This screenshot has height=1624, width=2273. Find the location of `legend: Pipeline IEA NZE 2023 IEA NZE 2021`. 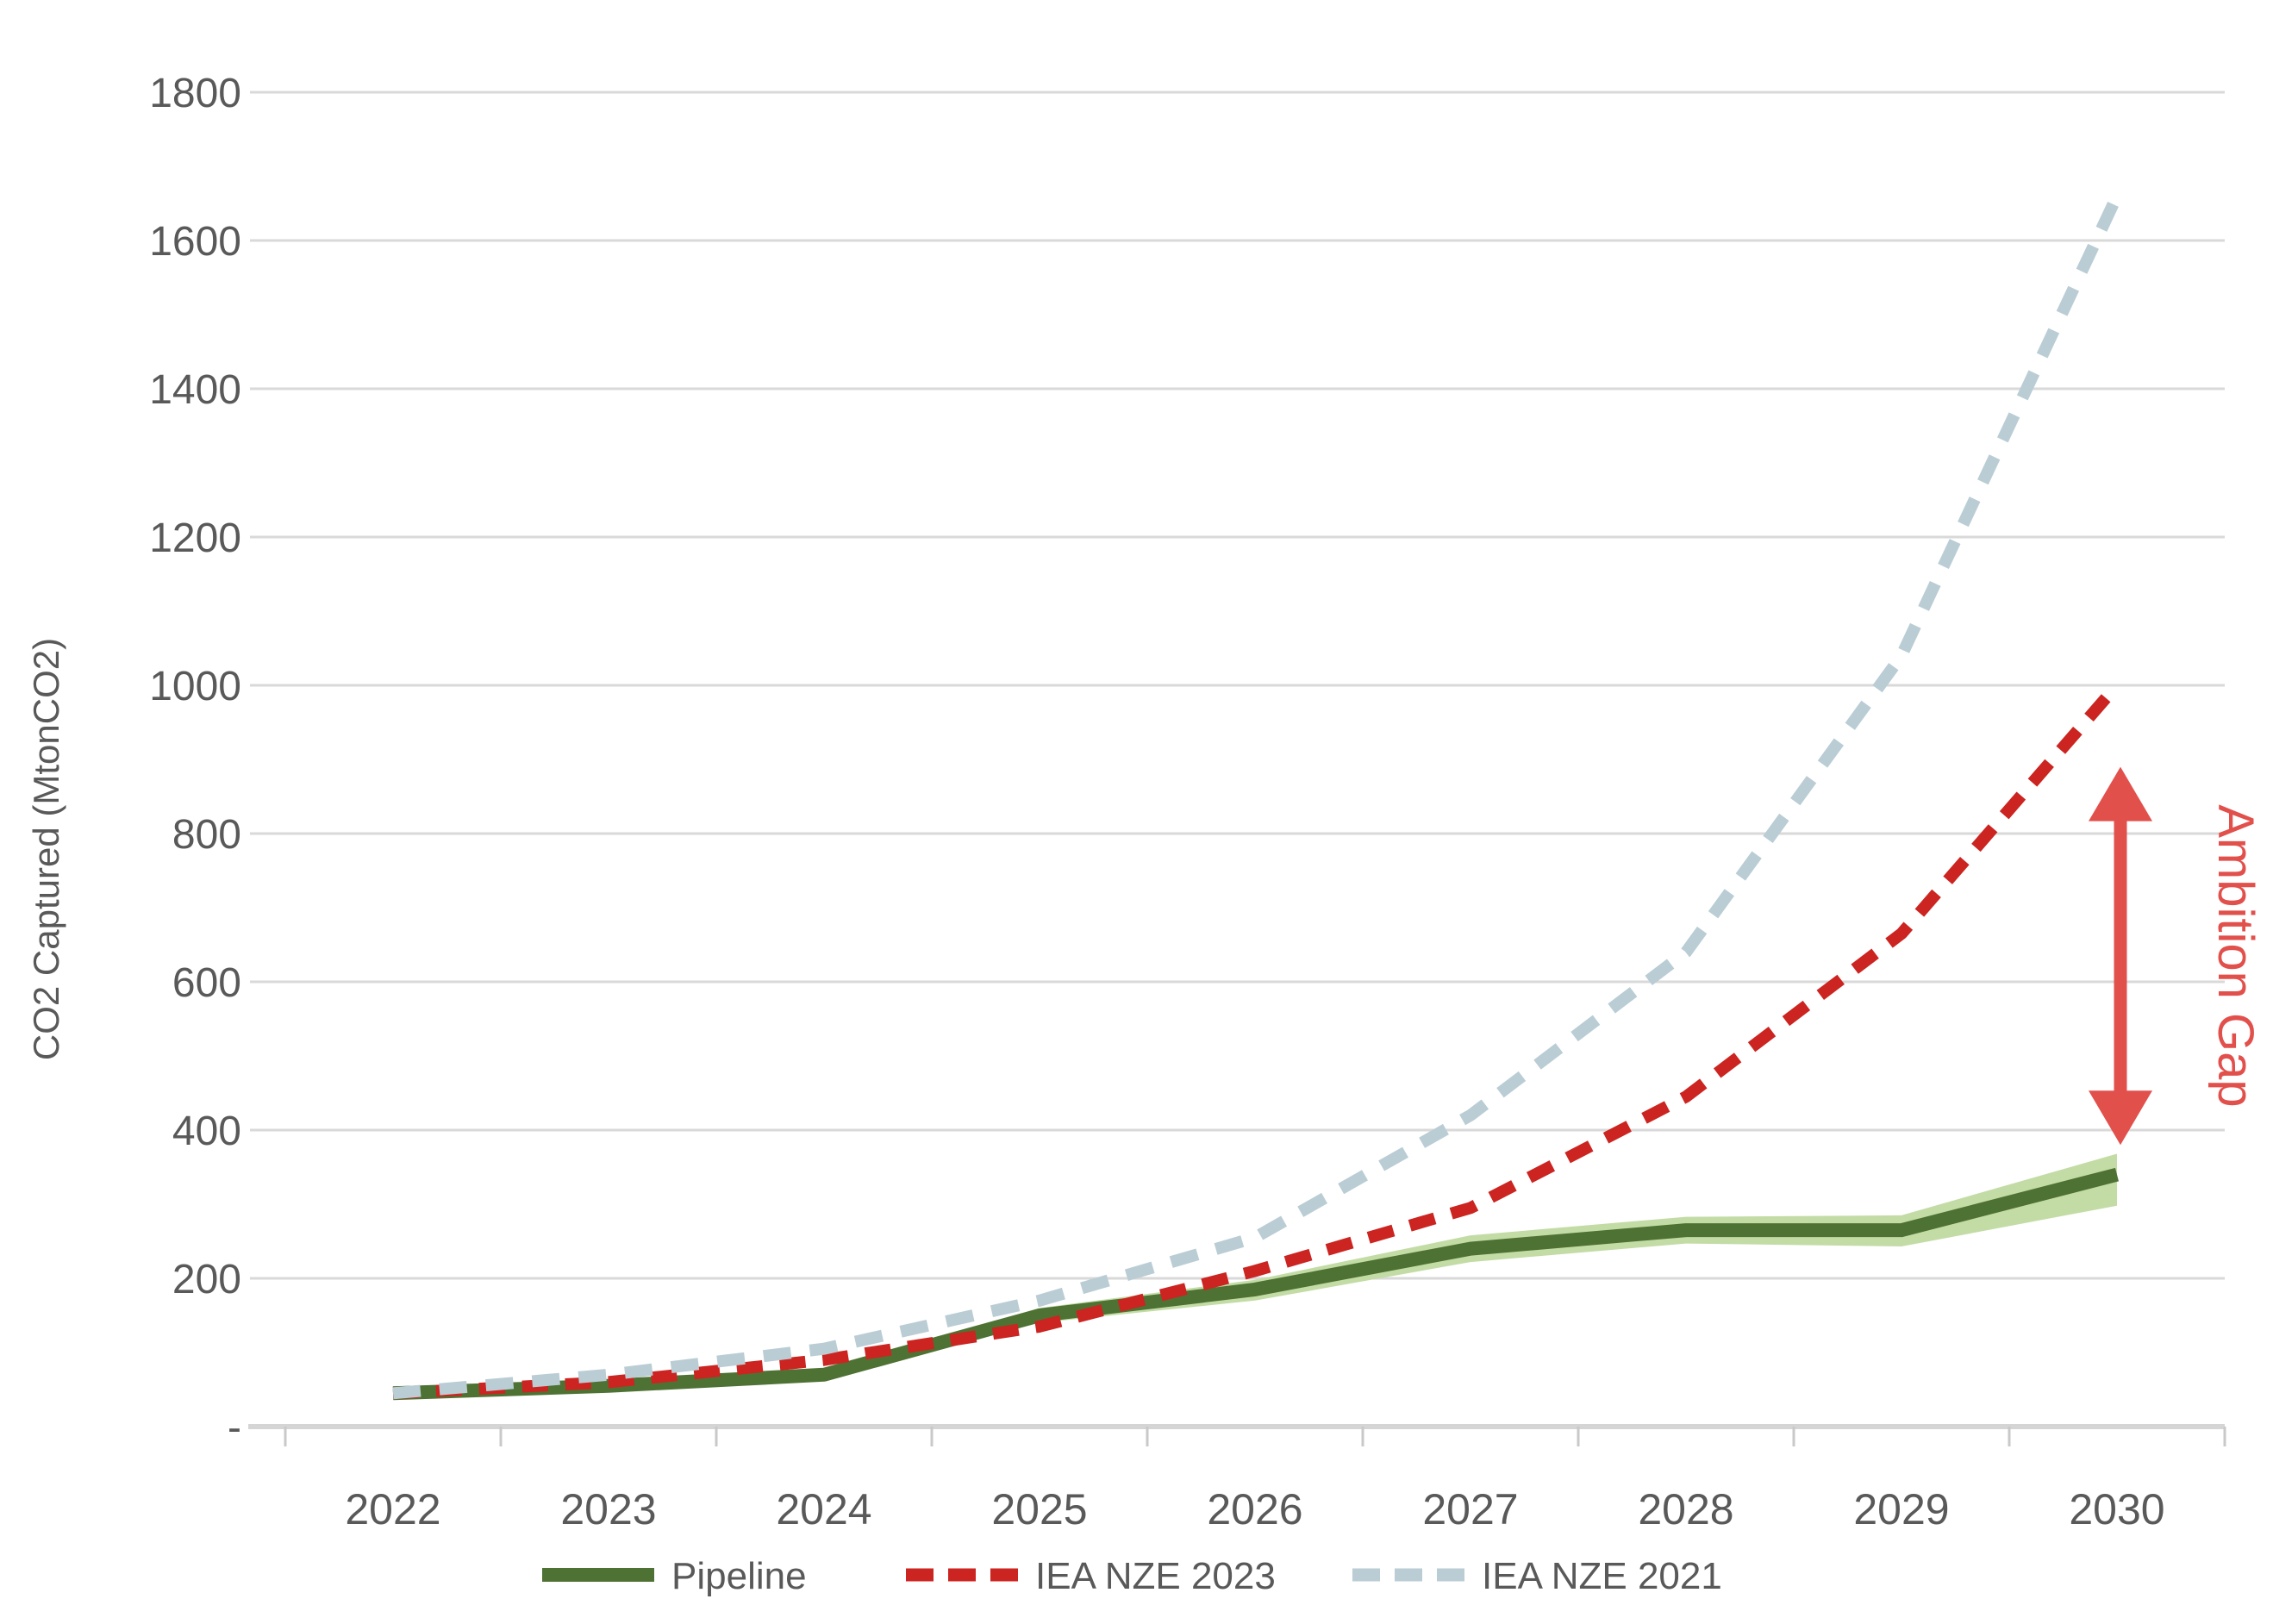

legend: Pipeline IEA NZE 2023 IEA NZE 2021 is located at coordinates (1132, 1576).